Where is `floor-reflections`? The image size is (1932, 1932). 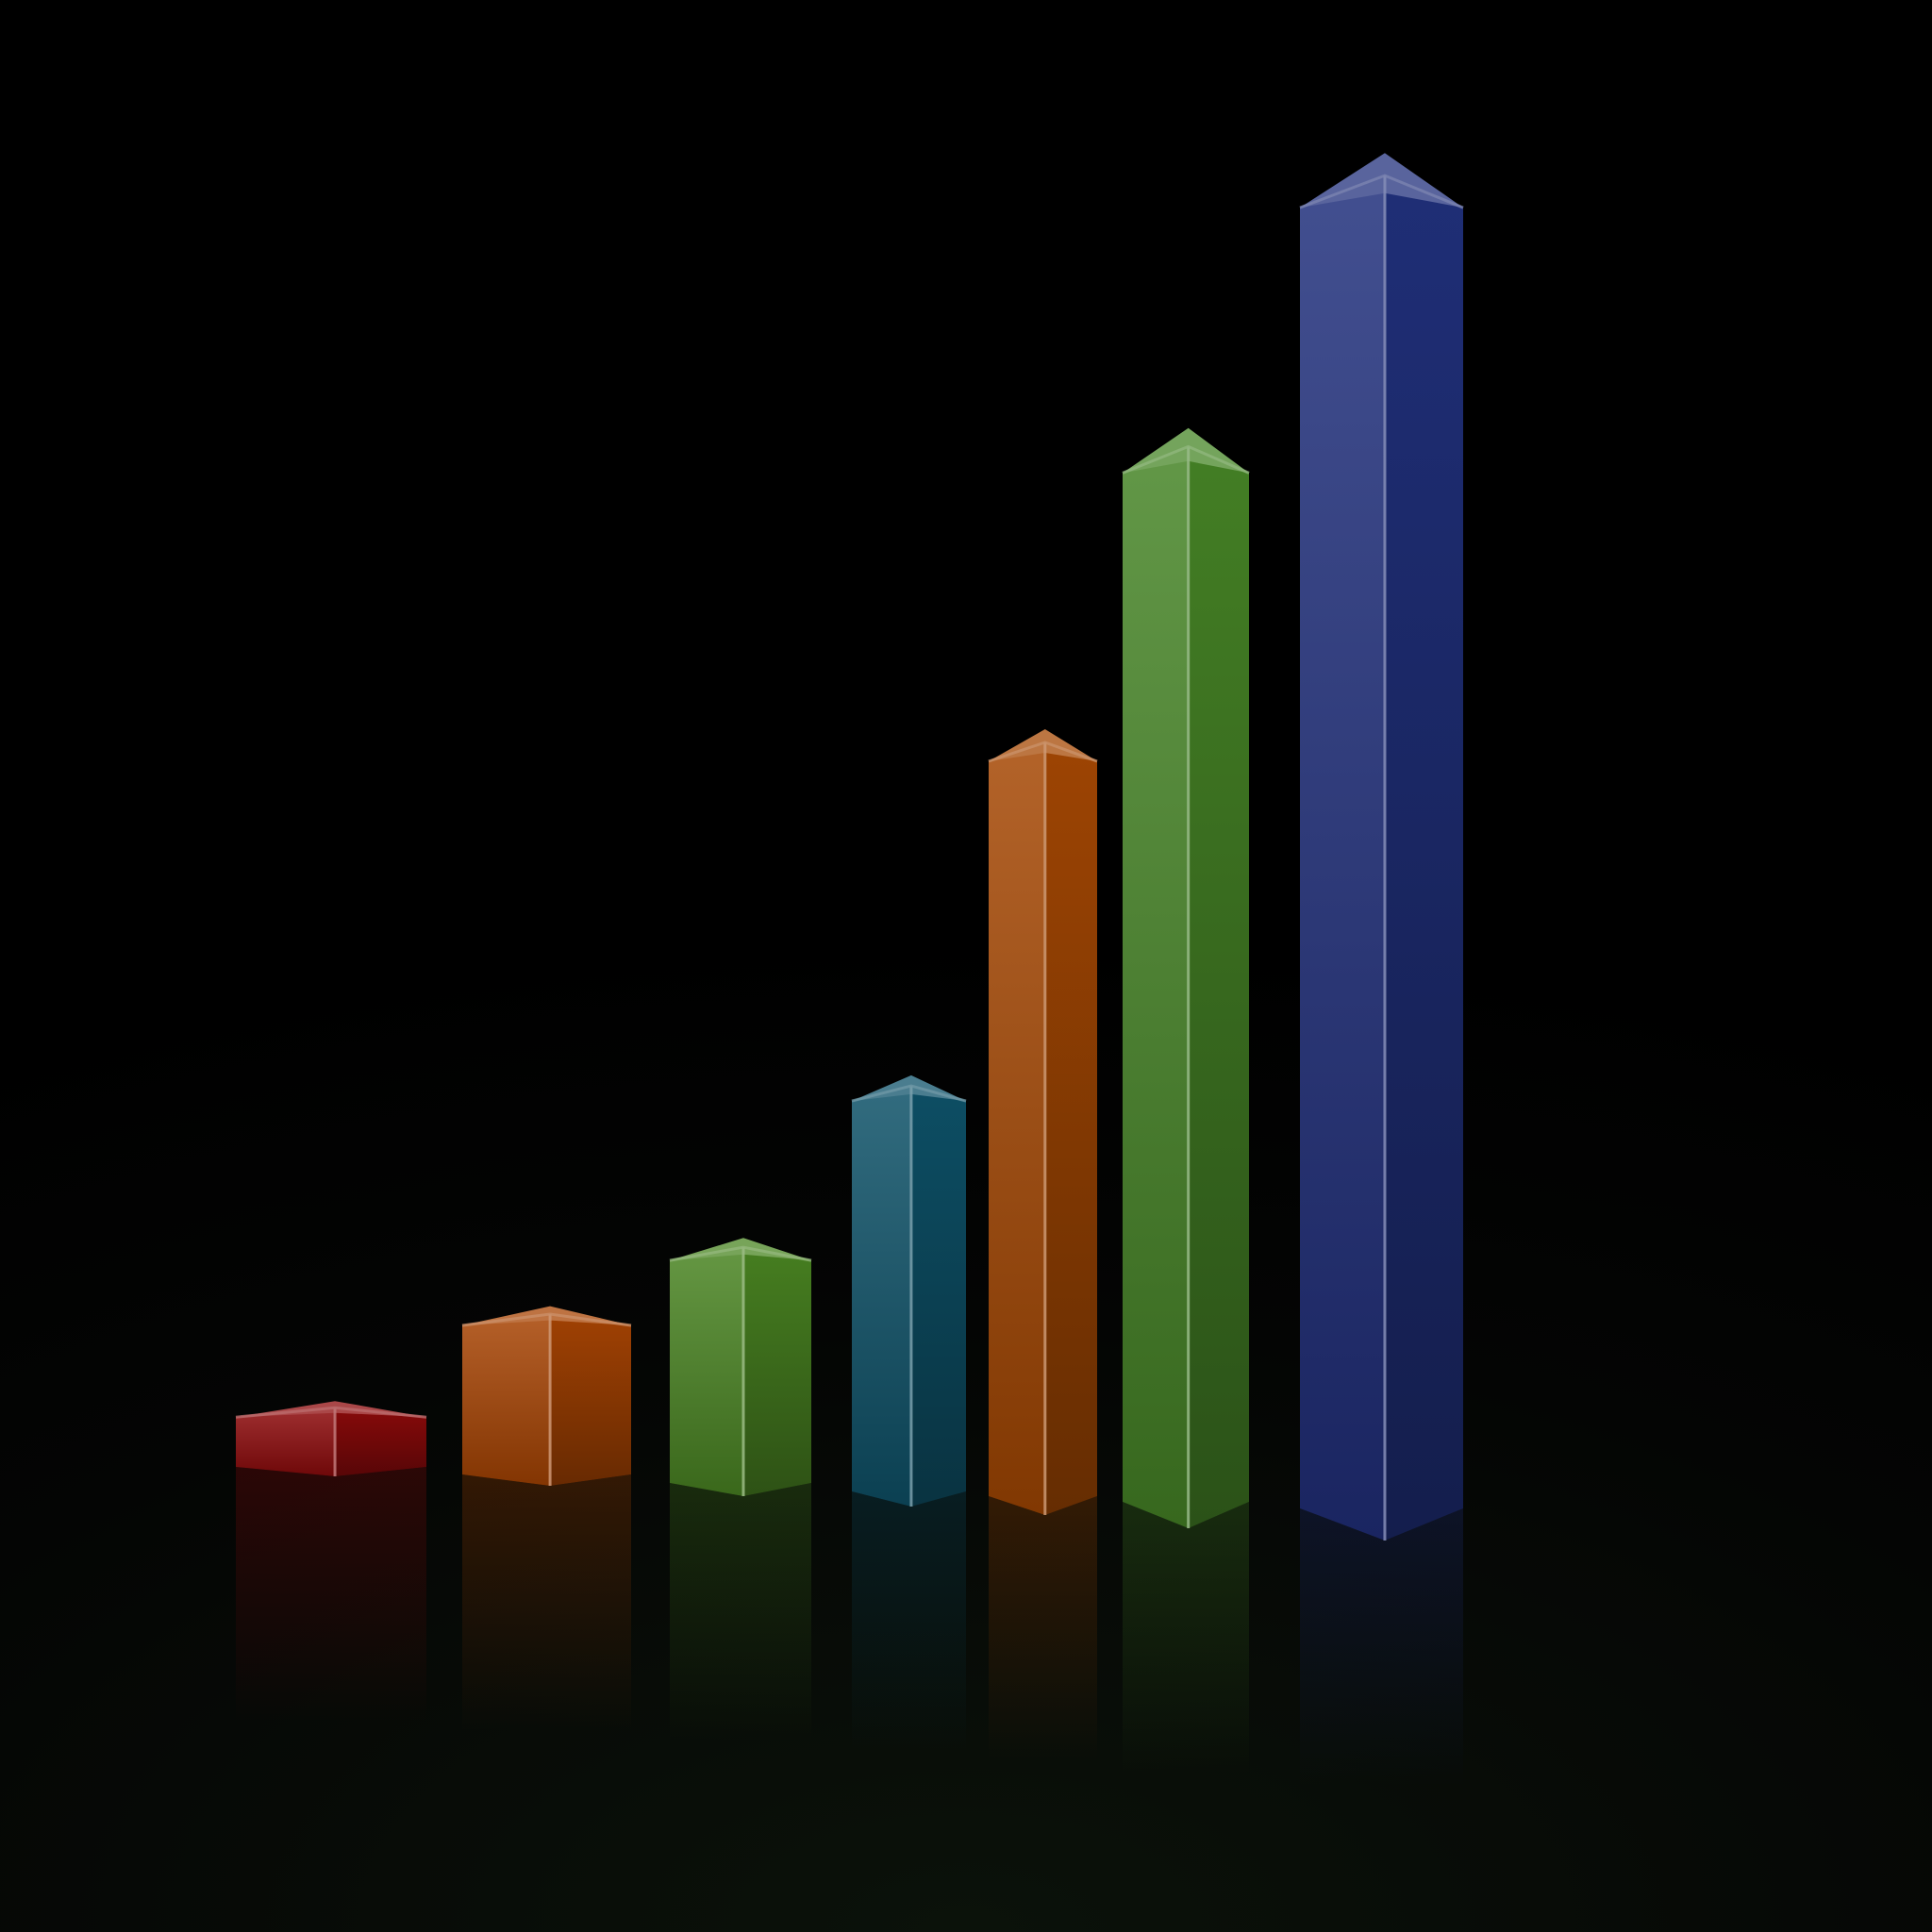
floor-reflections is located at coordinates (850, 1626).